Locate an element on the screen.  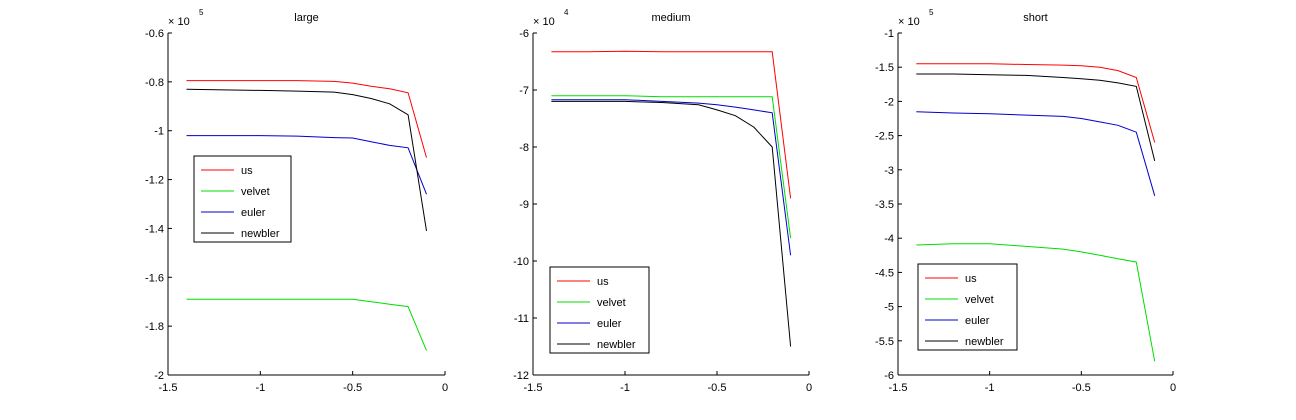
subplot-title: short is located at coordinates (1035, 18).